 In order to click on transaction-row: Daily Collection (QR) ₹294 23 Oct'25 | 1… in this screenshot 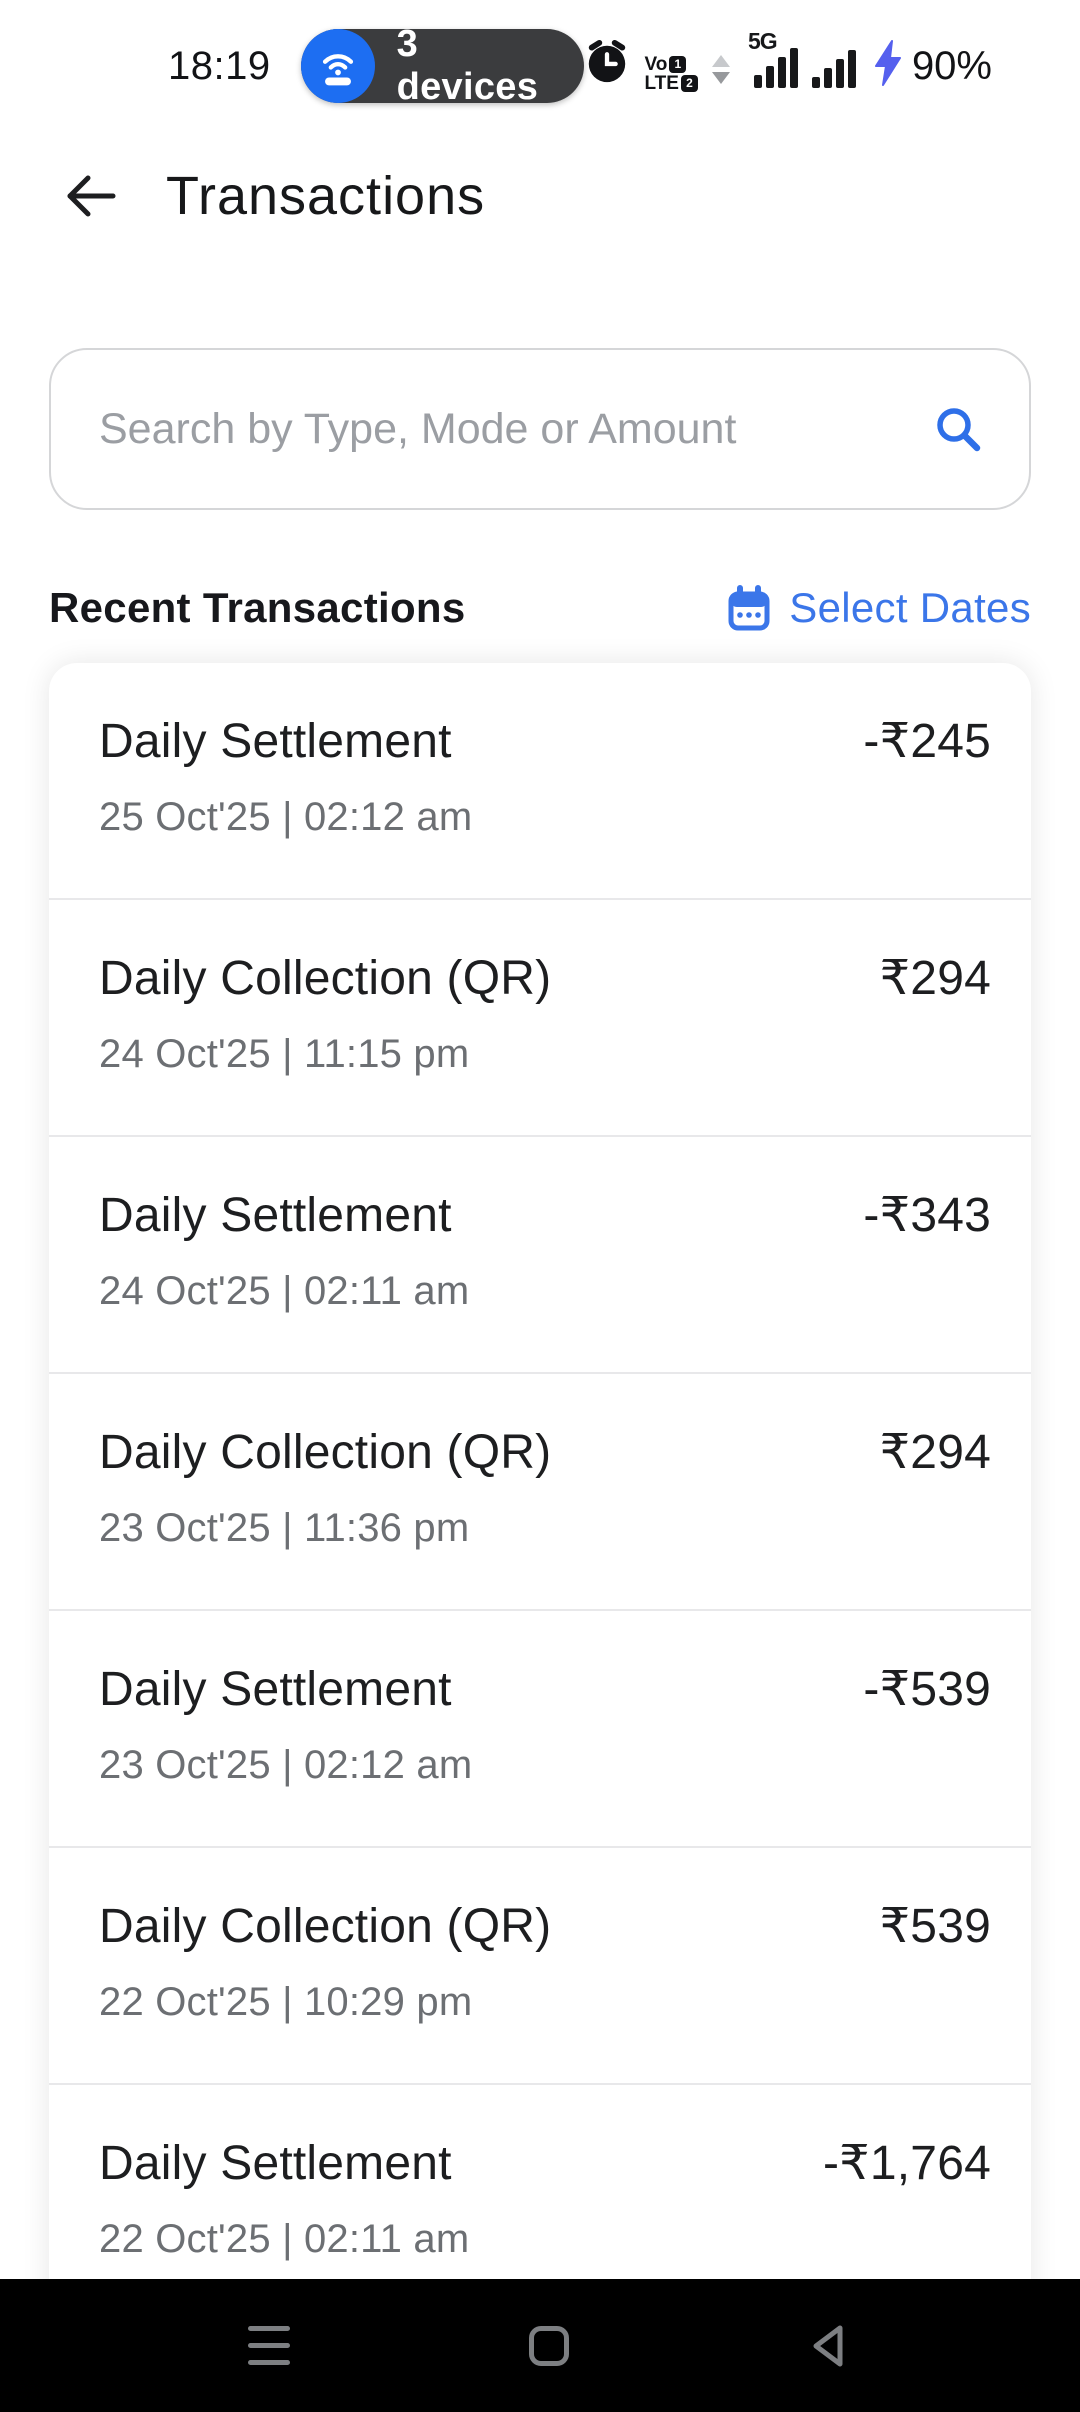, I will do `click(540, 1492)`.